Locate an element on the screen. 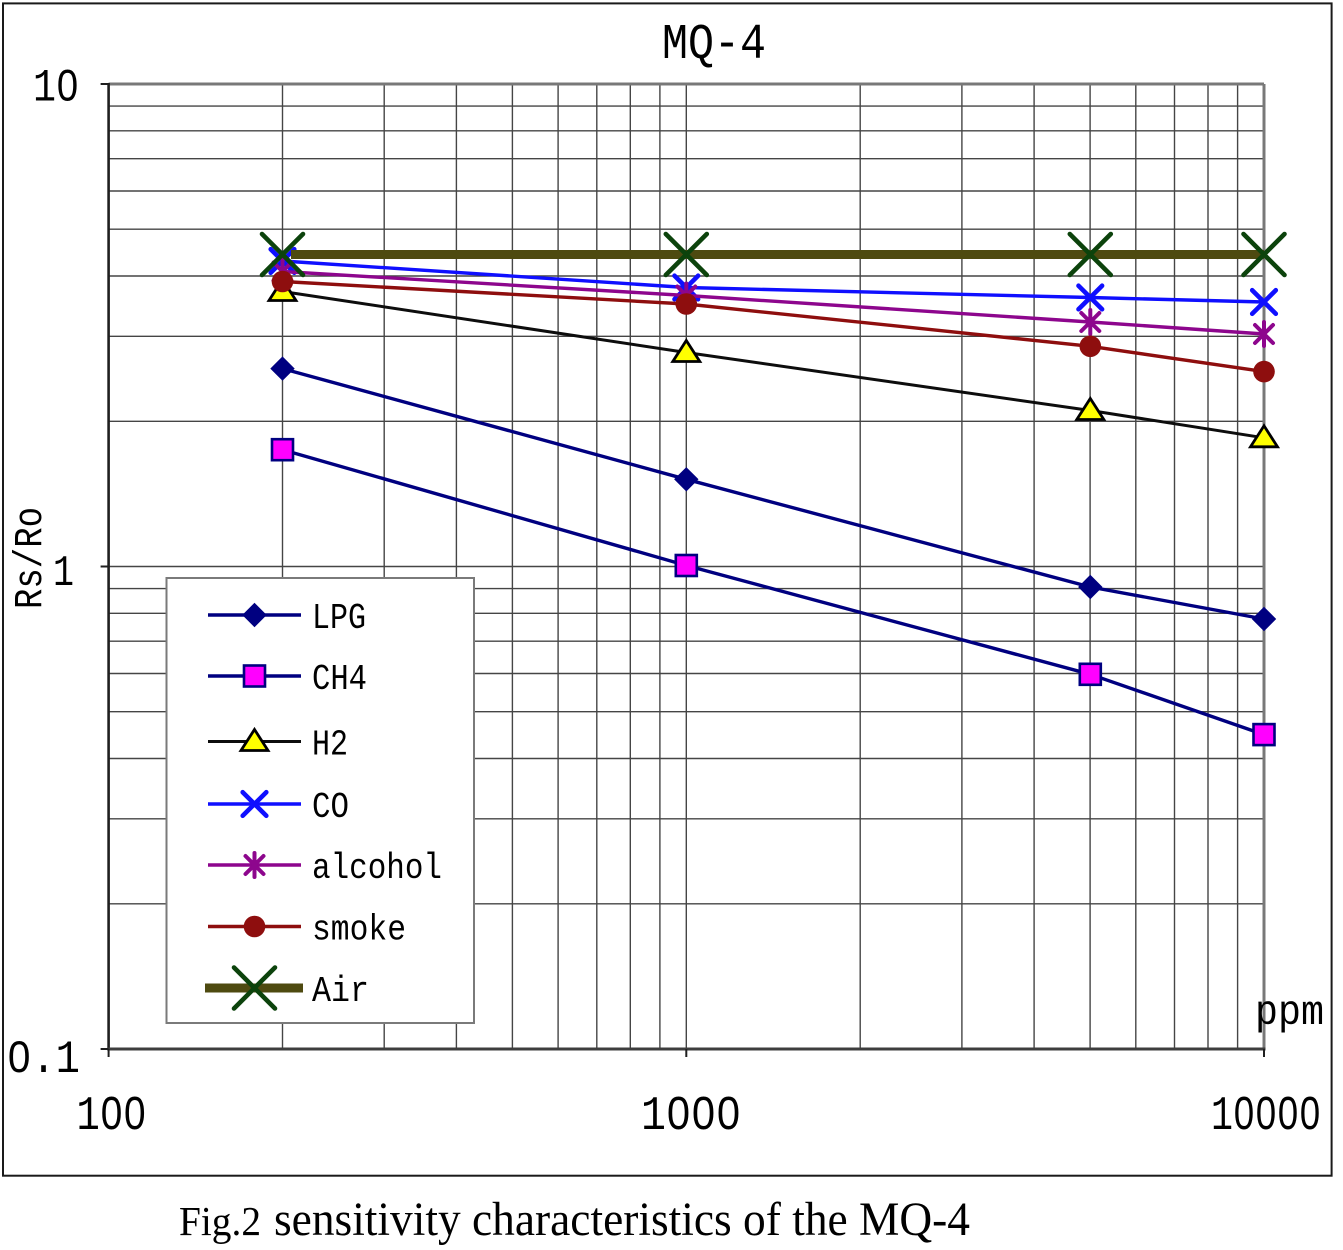 Image resolution: width=1343 pixels, height=1250 pixels. svg-text: MQ-4 is located at coordinates (714, 45).